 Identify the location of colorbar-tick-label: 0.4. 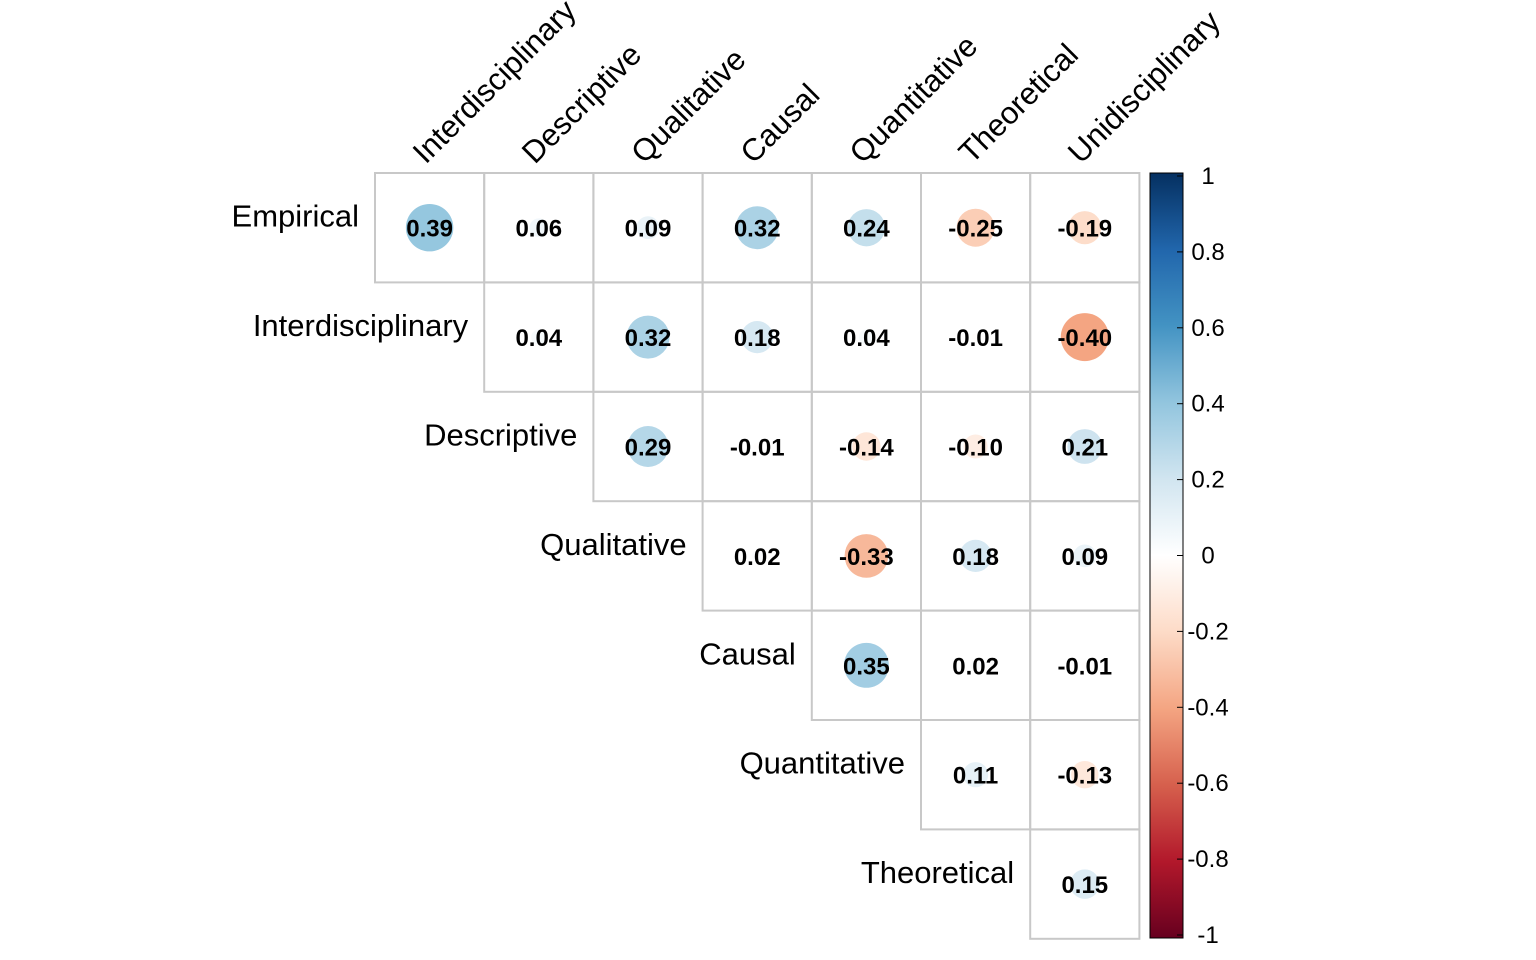
(1207, 404).